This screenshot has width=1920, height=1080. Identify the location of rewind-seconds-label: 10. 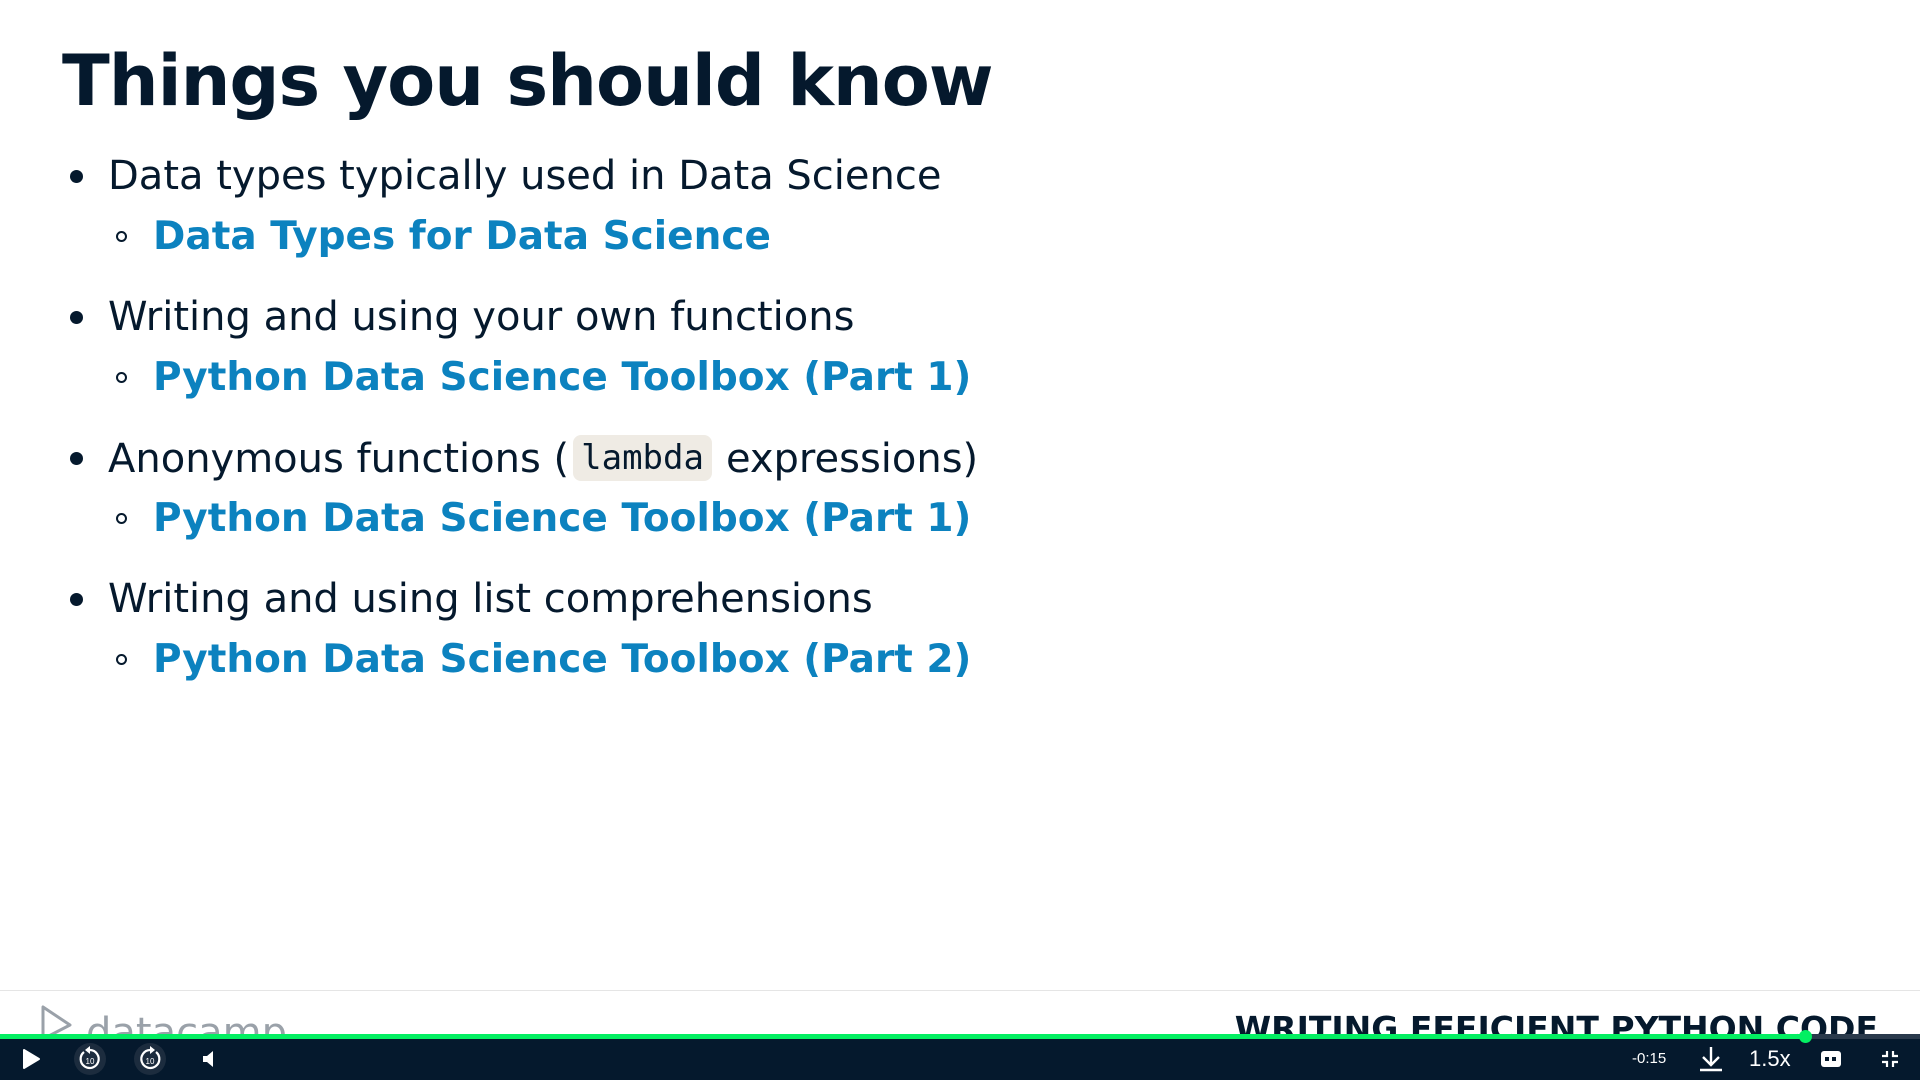
(90, 1061).